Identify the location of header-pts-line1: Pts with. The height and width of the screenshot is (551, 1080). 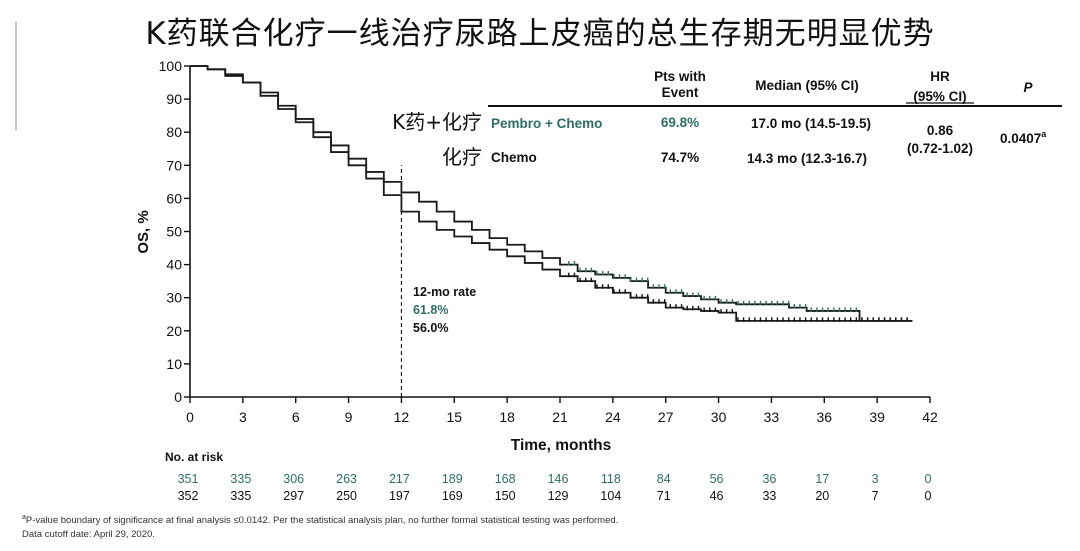
(680, 76).